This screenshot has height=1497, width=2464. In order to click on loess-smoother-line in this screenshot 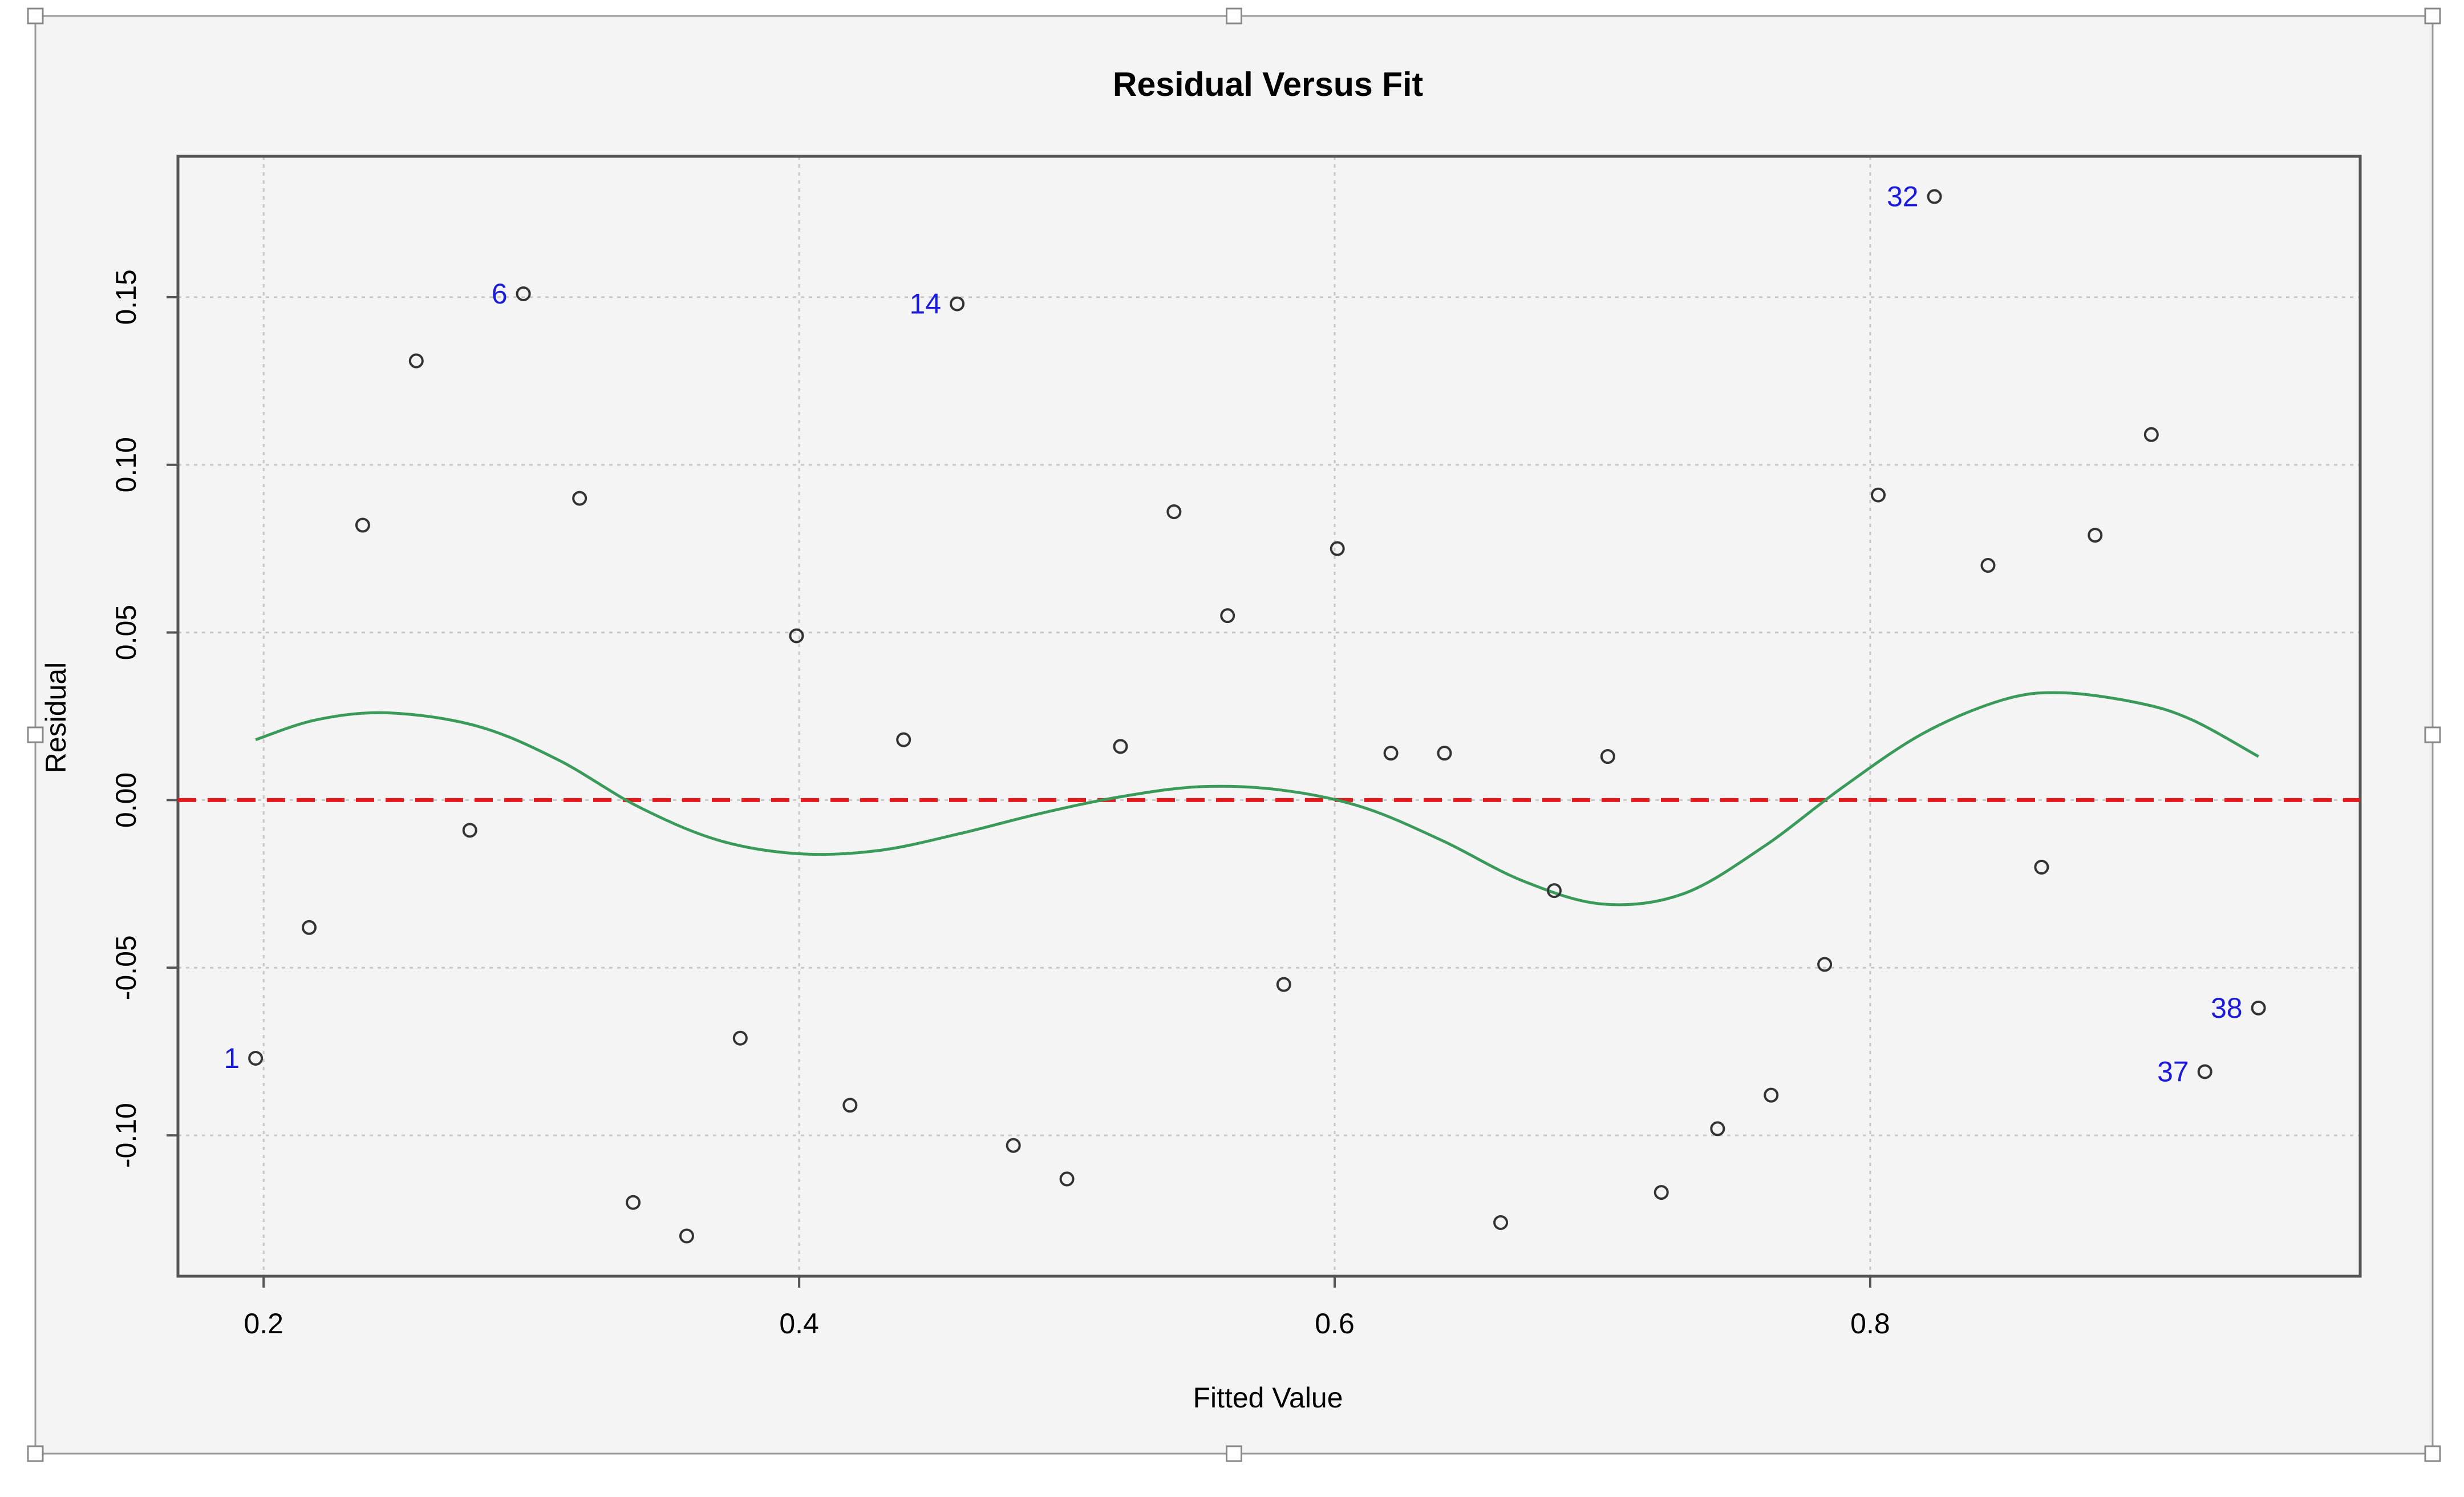, I will do `click(1257, 799)`.